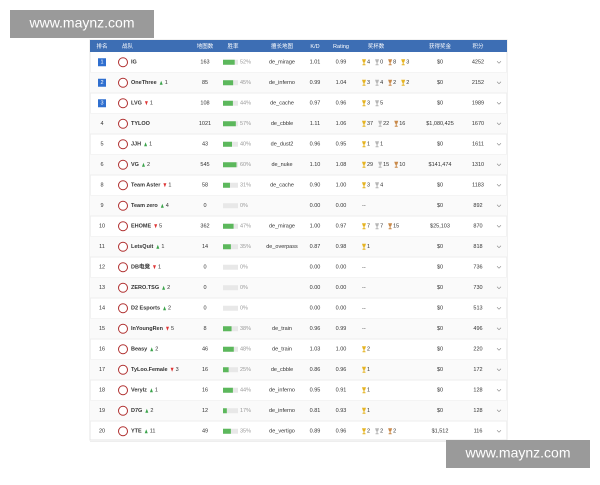  What do you see at coordinates (148, 165) in the screenshot?
I see `change-value: 2` at bounding box center [148, 165].